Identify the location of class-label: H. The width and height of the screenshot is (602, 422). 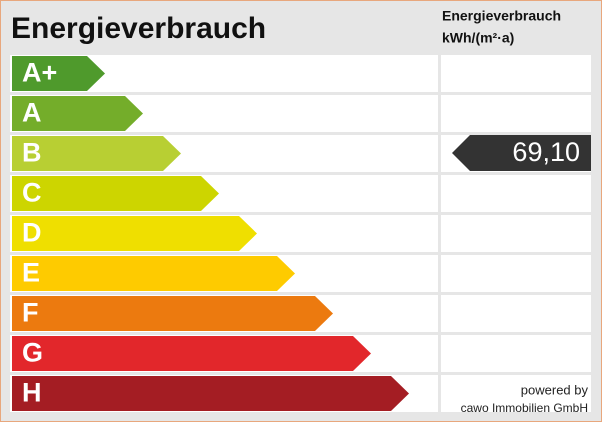
(32, 393).